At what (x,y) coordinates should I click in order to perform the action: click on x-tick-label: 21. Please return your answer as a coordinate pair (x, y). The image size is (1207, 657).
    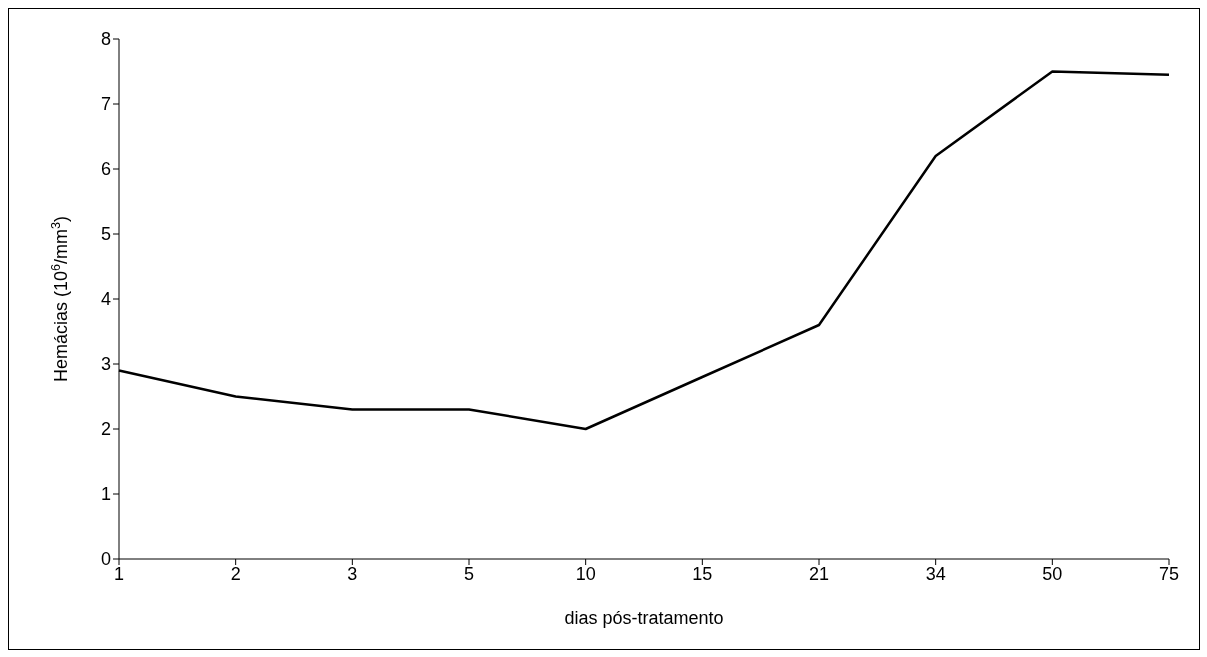
    Looking at the image, I should click on (819, 573).